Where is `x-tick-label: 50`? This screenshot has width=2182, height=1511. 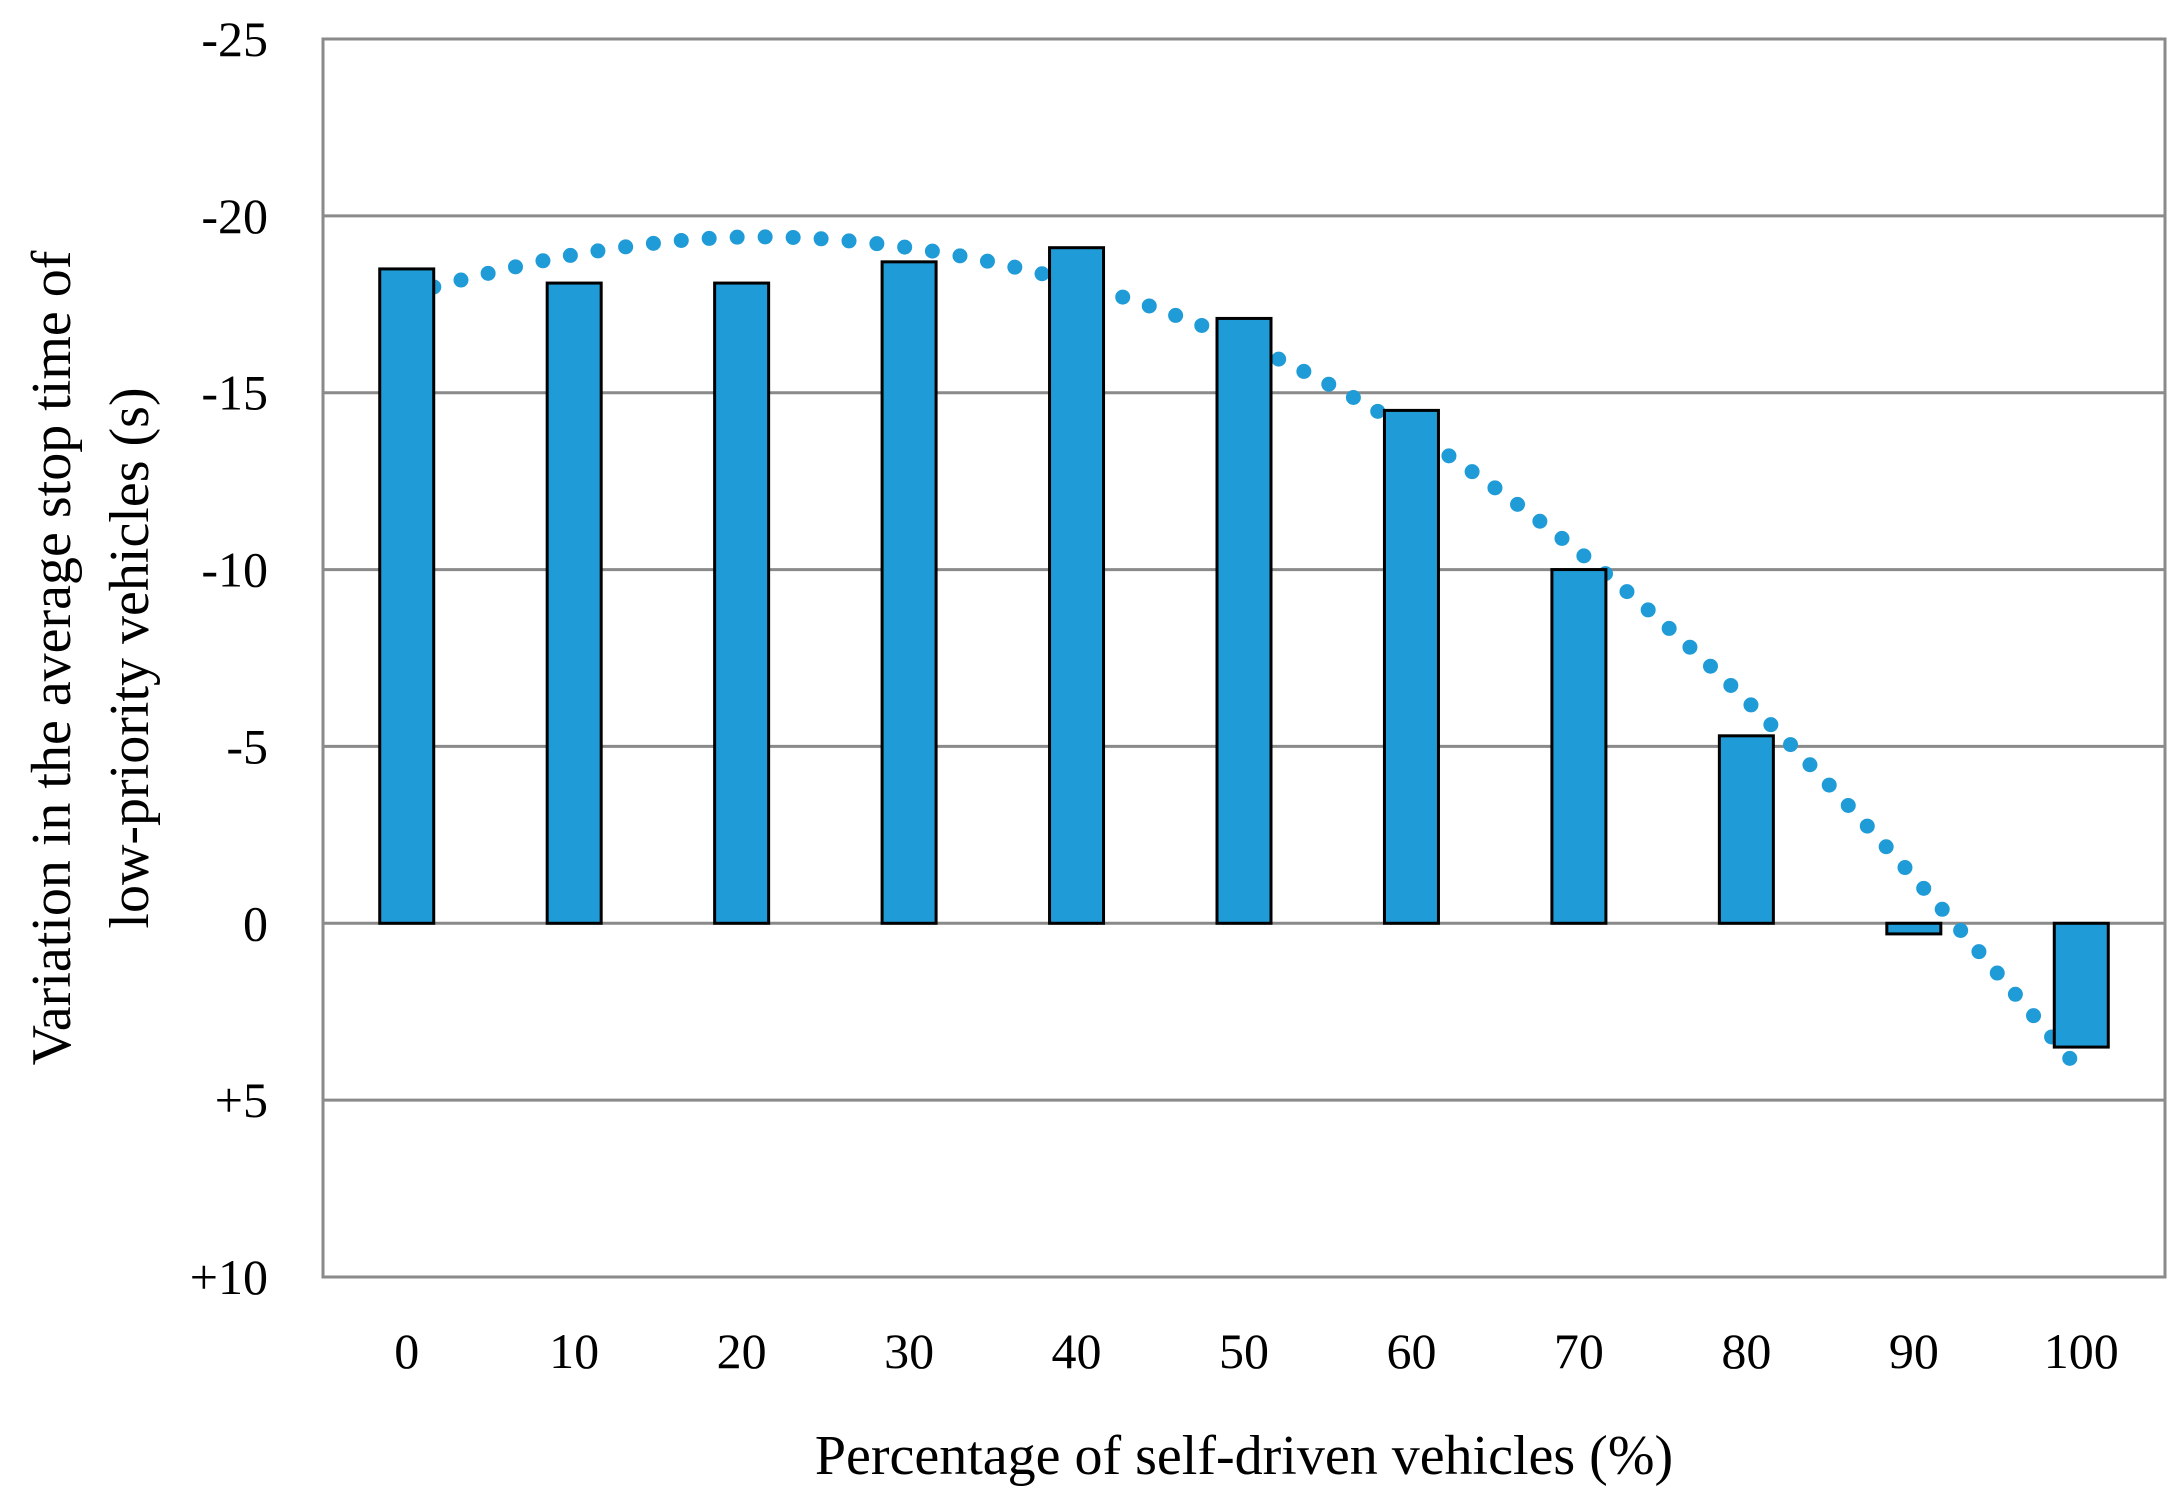 x-tick-label: 50 is located at coordinates (1244, 1351).